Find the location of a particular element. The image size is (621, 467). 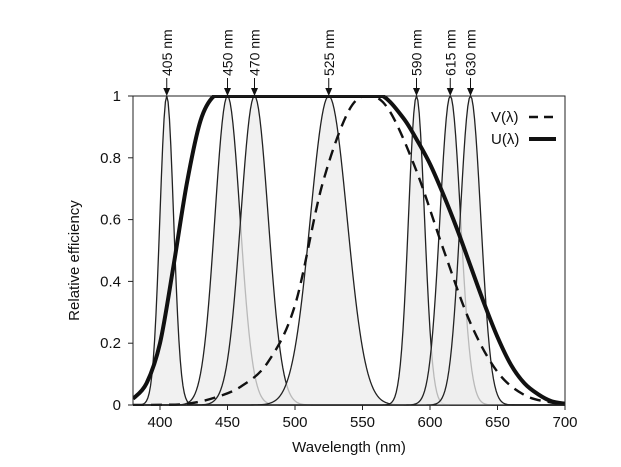

x-tick-label: 450 is located at coordinates (227, 422).